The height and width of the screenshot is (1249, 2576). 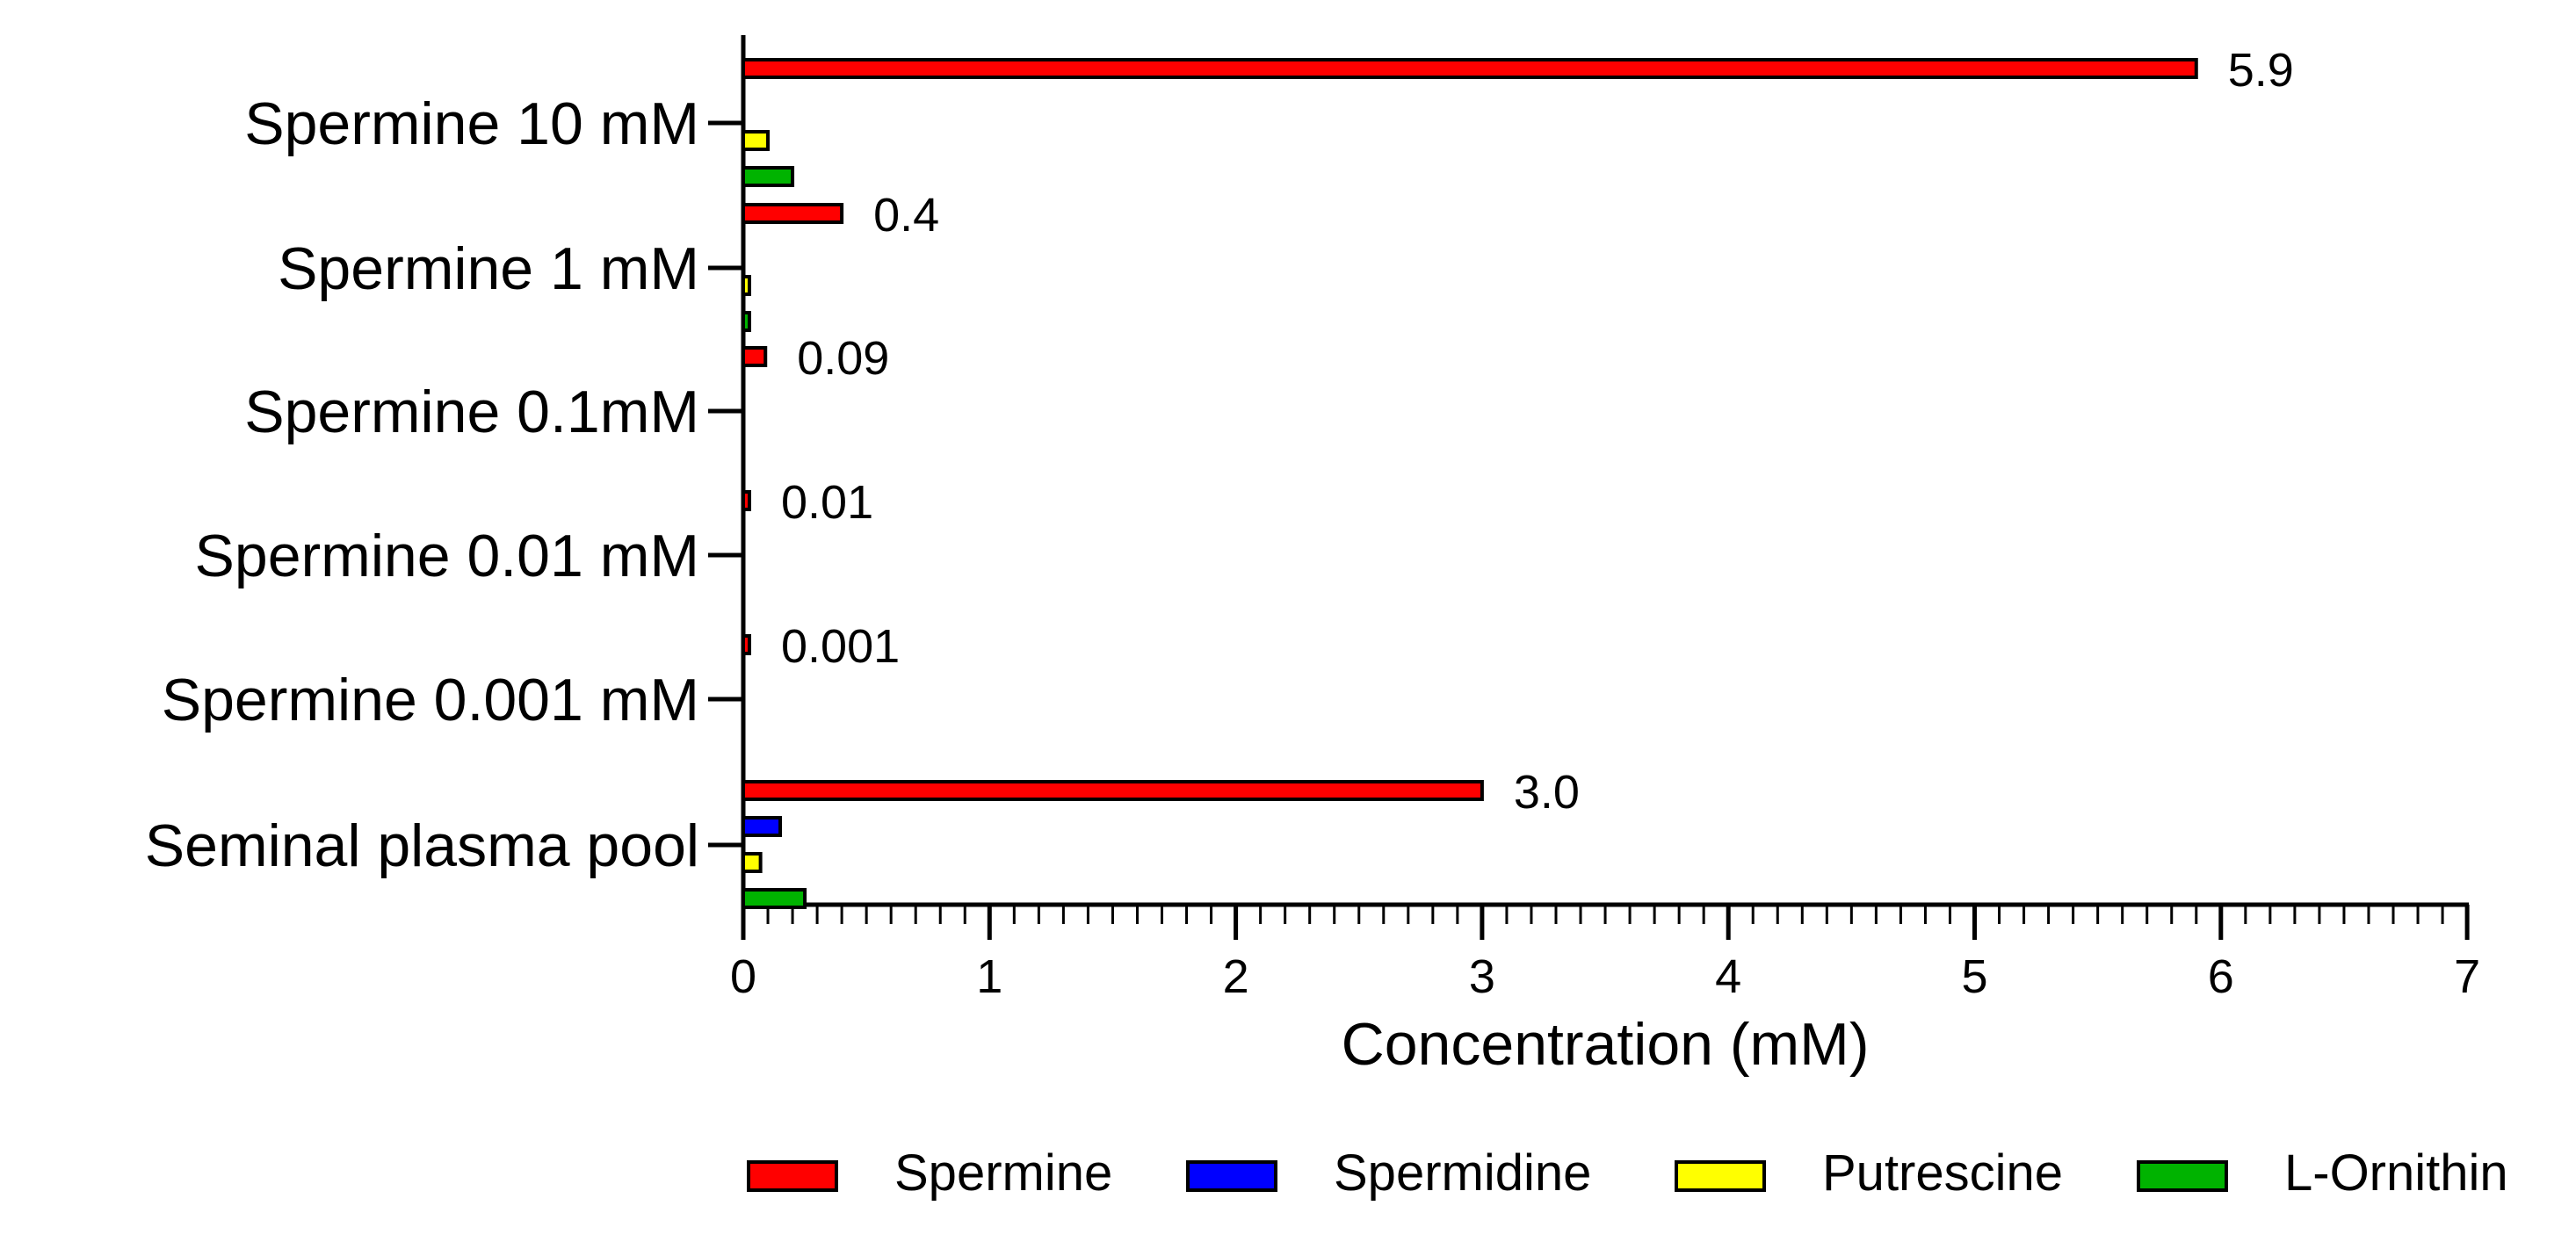 What do you see at coordinates (447, 556) in the screenshot?
I see `y-category-label: Spermine 0.01 mM` at bounding box center [447, 556].